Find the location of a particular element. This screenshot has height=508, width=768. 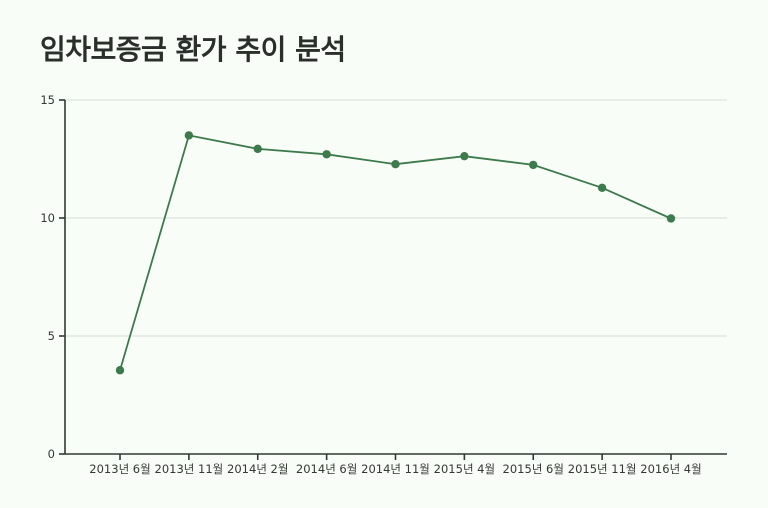

x-tick-label-7: 2015년 11월 is located at coordinates (602, 469).